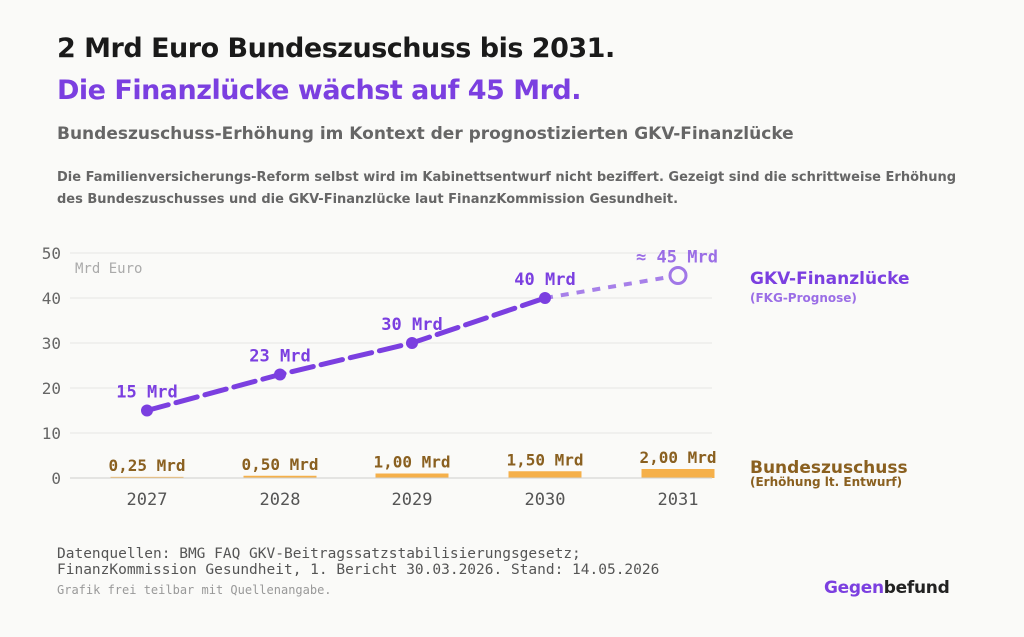 The height and width of the screenshot is (637, 1024). Describe the element at coordinates (826, 482) in the screenshot. I see `series-sublabel-bundeszuschuss: (Erhöhung lt. Entwurf)` at that location.